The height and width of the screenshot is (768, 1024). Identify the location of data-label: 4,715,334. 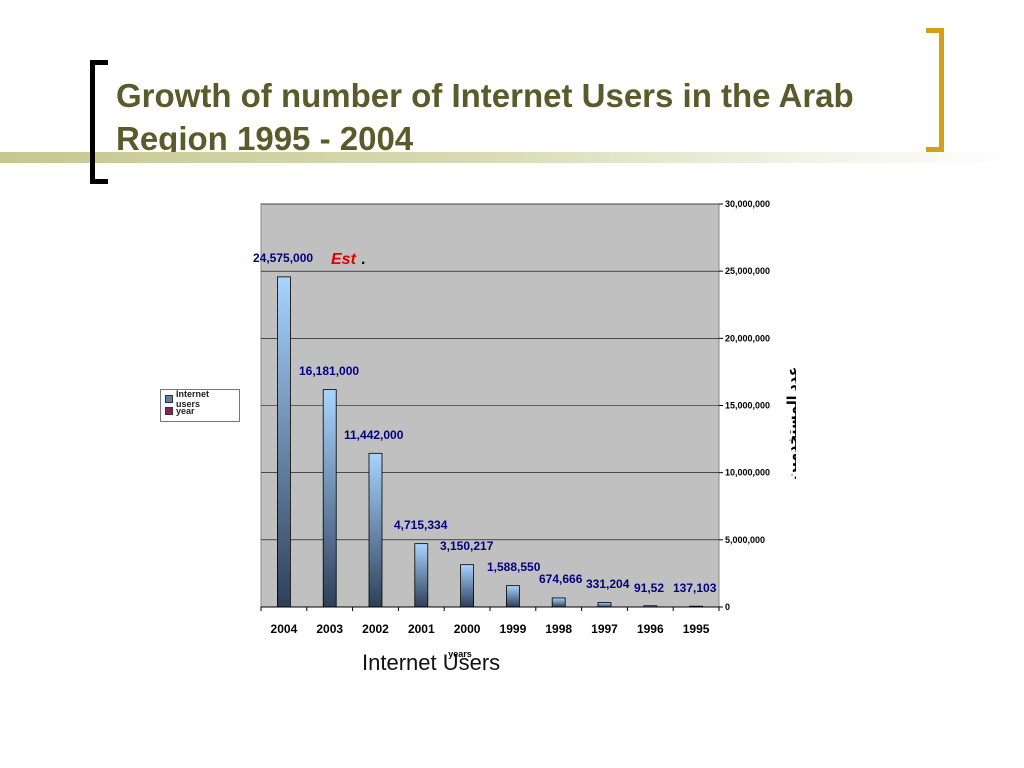
(421, 525).